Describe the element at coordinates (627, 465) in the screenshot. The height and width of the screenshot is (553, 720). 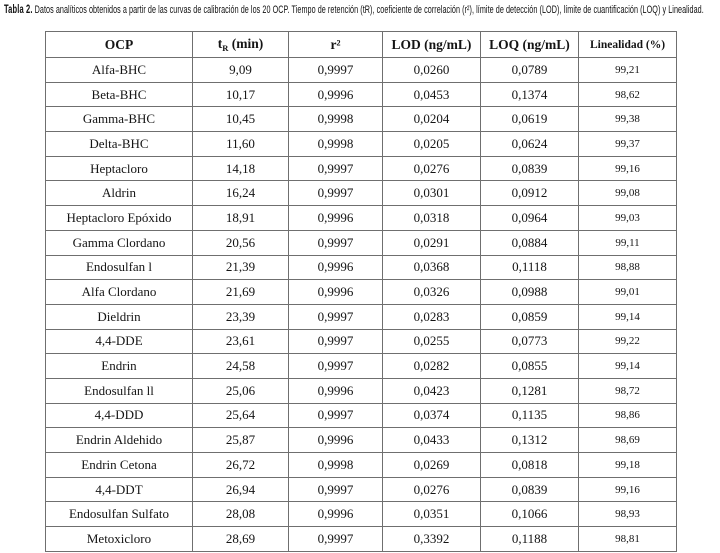
I see `cell-linealidad: 99,18` at that location.